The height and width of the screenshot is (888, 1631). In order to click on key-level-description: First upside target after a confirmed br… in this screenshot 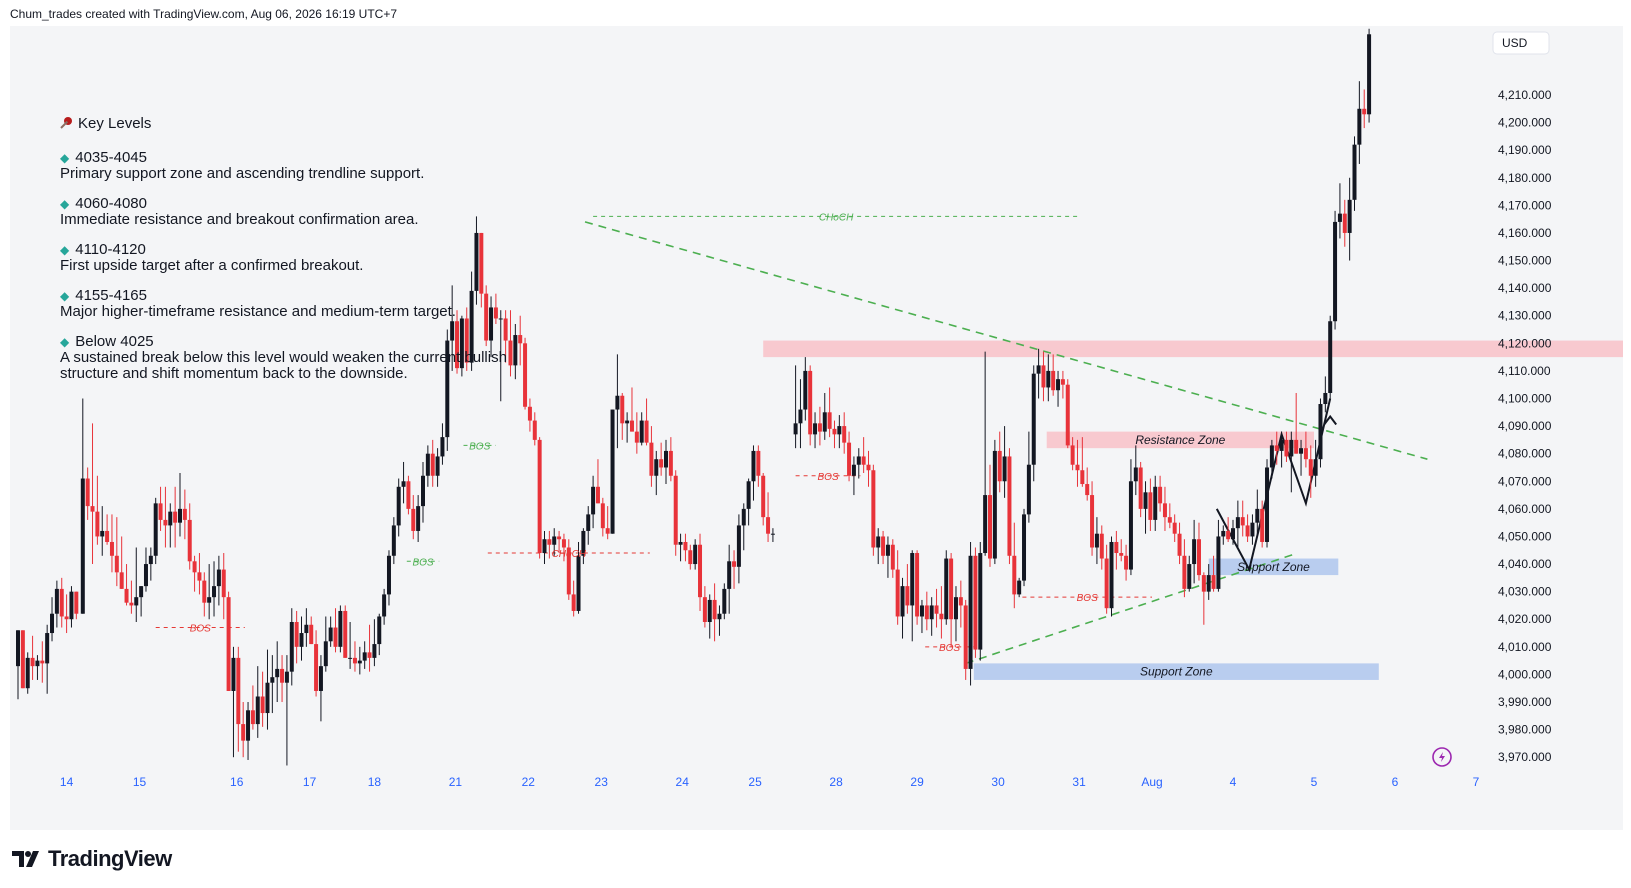, I will do `click(212, 265)`.